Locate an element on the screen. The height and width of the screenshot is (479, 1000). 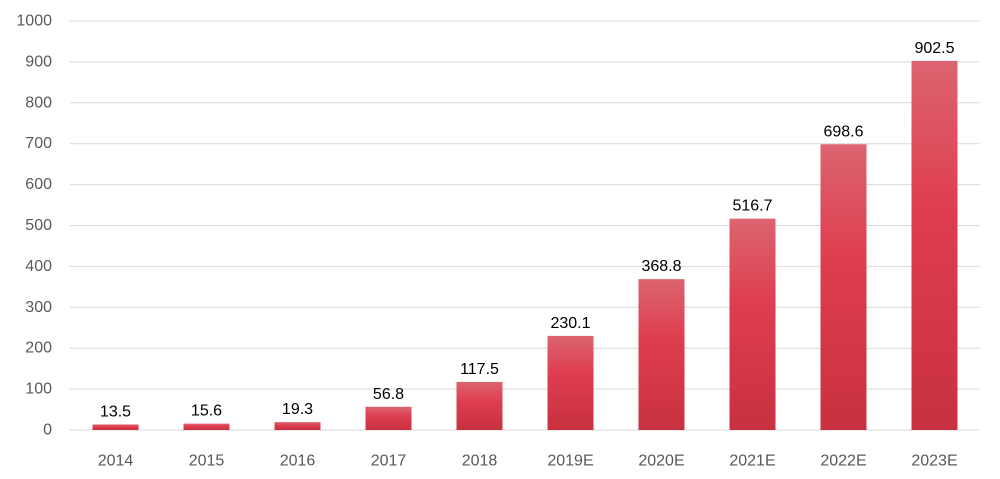
x-tick-label-2023e: 2023E is located at coordinates (934, 461).